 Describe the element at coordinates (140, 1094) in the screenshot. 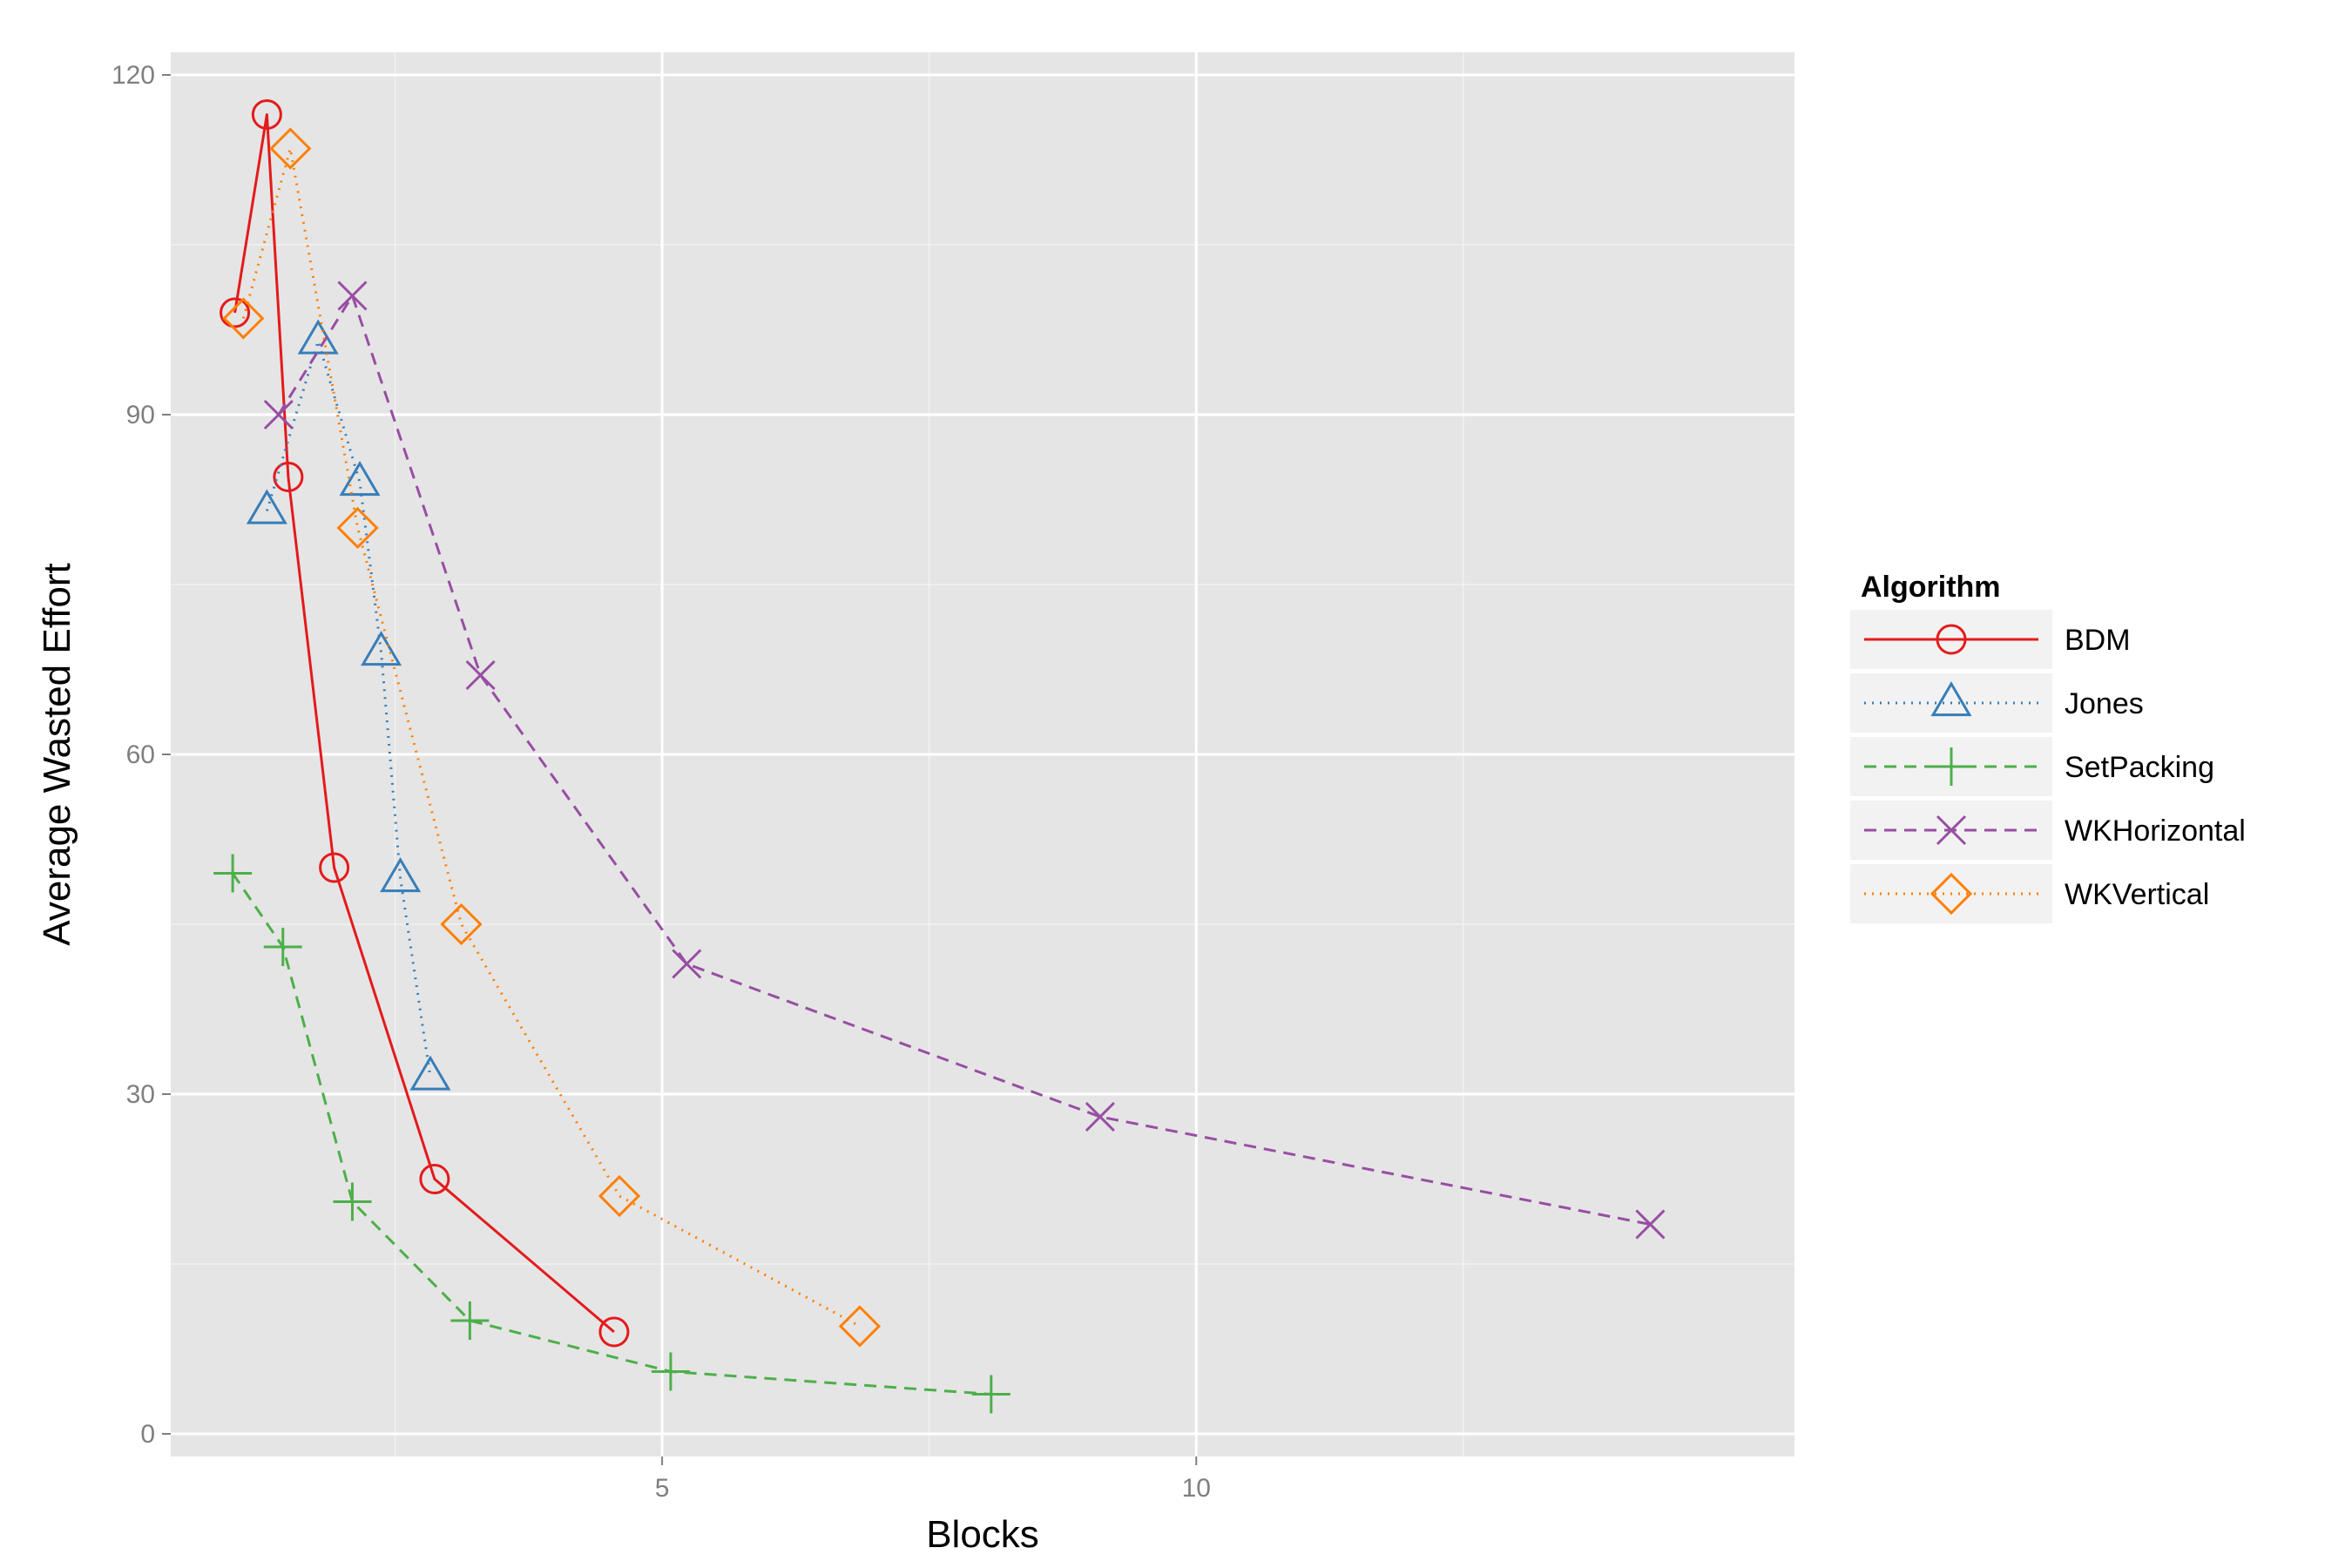

I see `y-tick-label: 30` at that location.